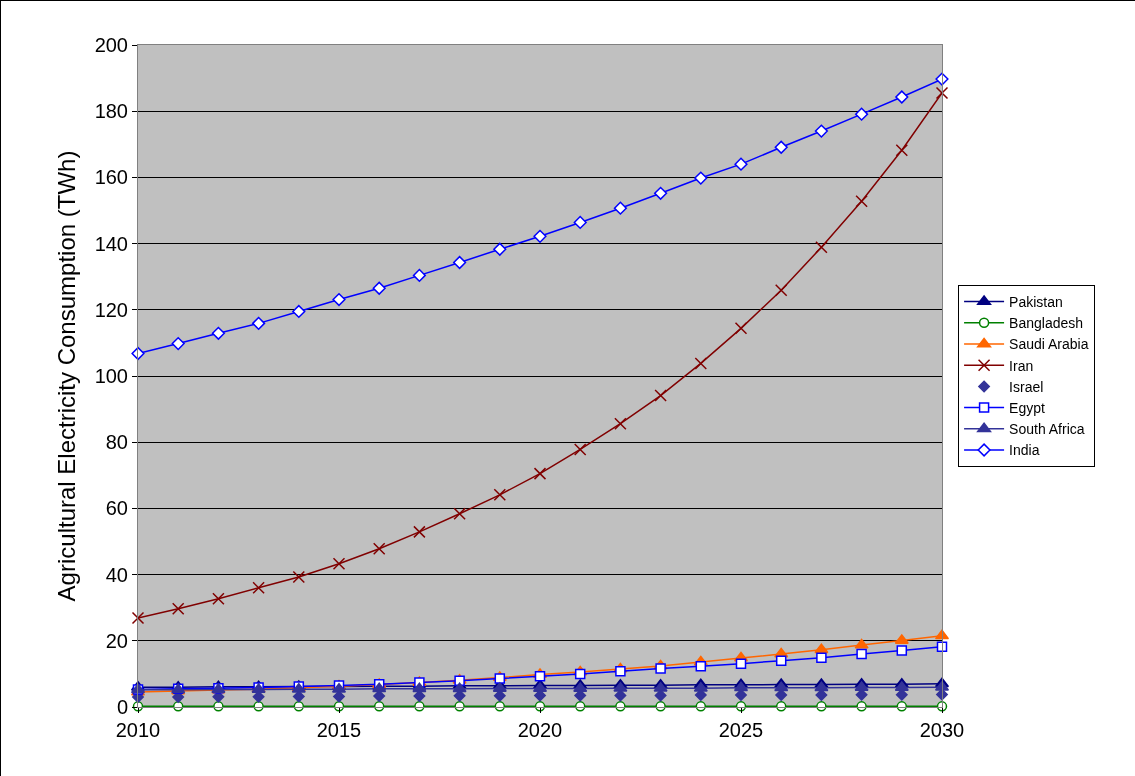  Describe the element at coordinates (1046, 323) in the screenshot. I see `legend-label: Bangladesh` at that location.